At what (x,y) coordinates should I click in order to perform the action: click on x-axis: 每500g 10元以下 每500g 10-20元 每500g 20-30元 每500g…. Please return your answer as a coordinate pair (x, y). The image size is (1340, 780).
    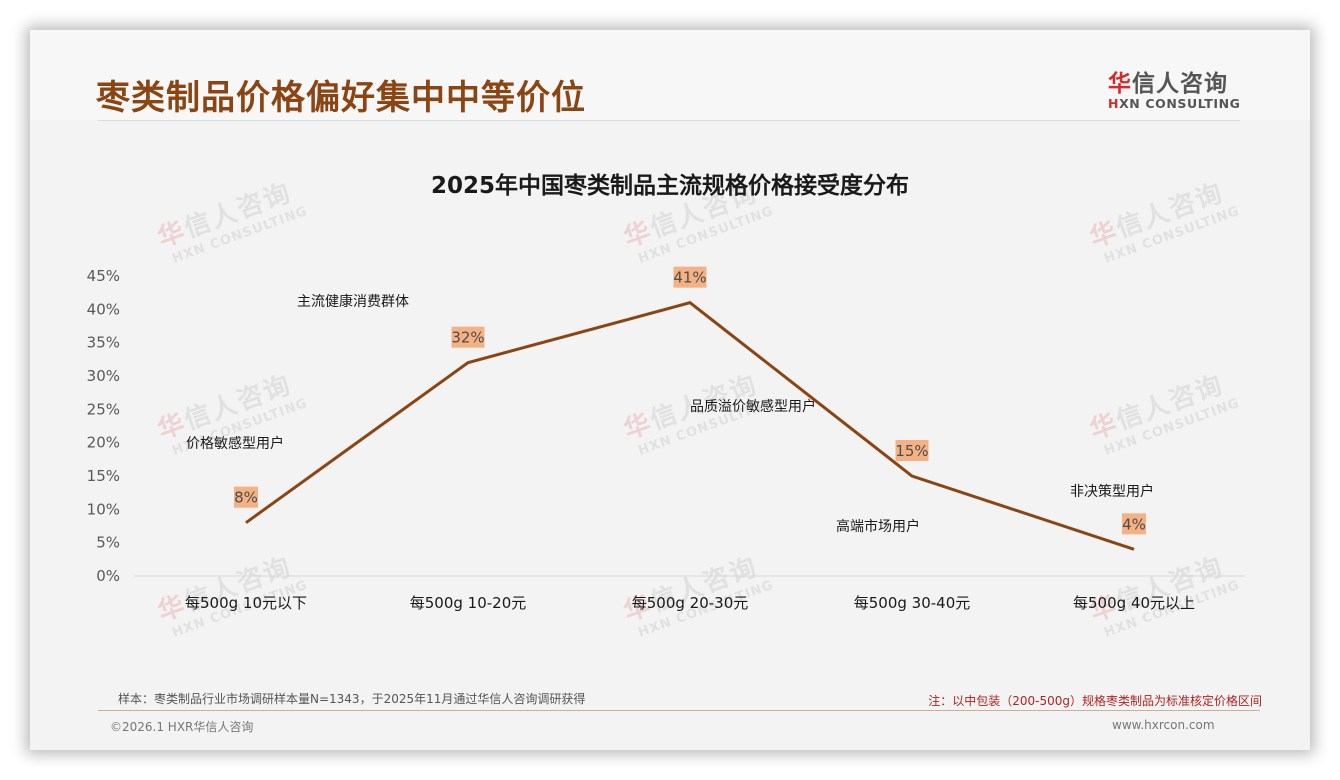
    Looking at the image, I should click on (690, 603).